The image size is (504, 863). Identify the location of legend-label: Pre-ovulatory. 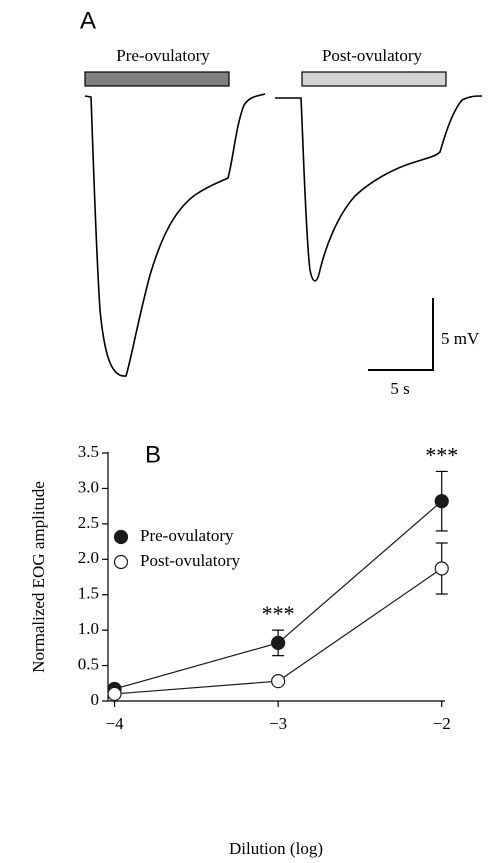
(187, 535).